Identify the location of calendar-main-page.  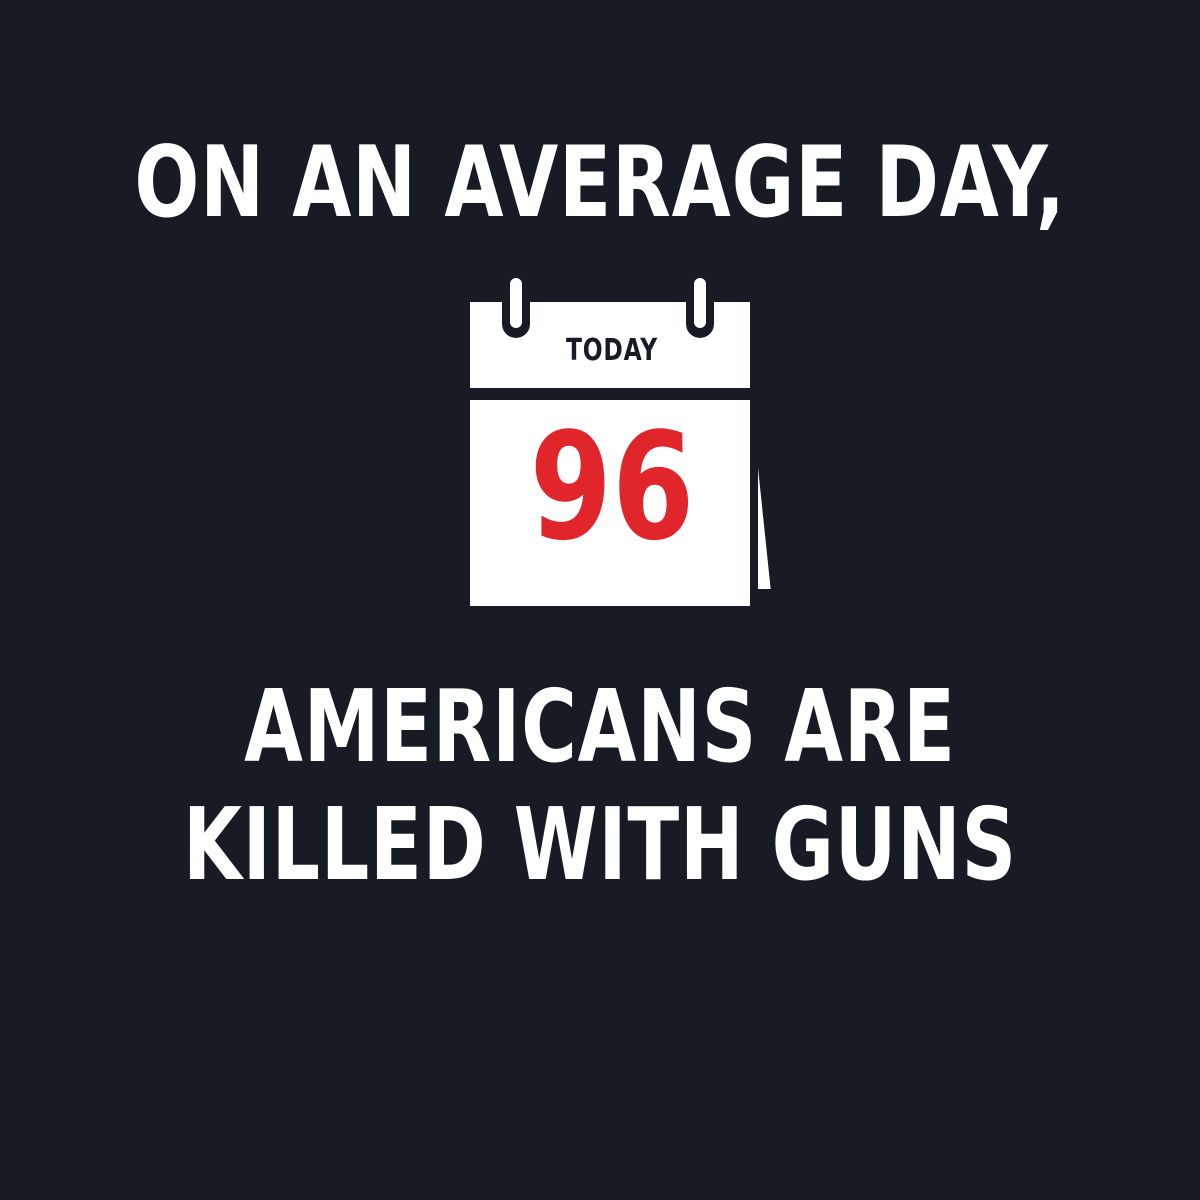
(610, 503).